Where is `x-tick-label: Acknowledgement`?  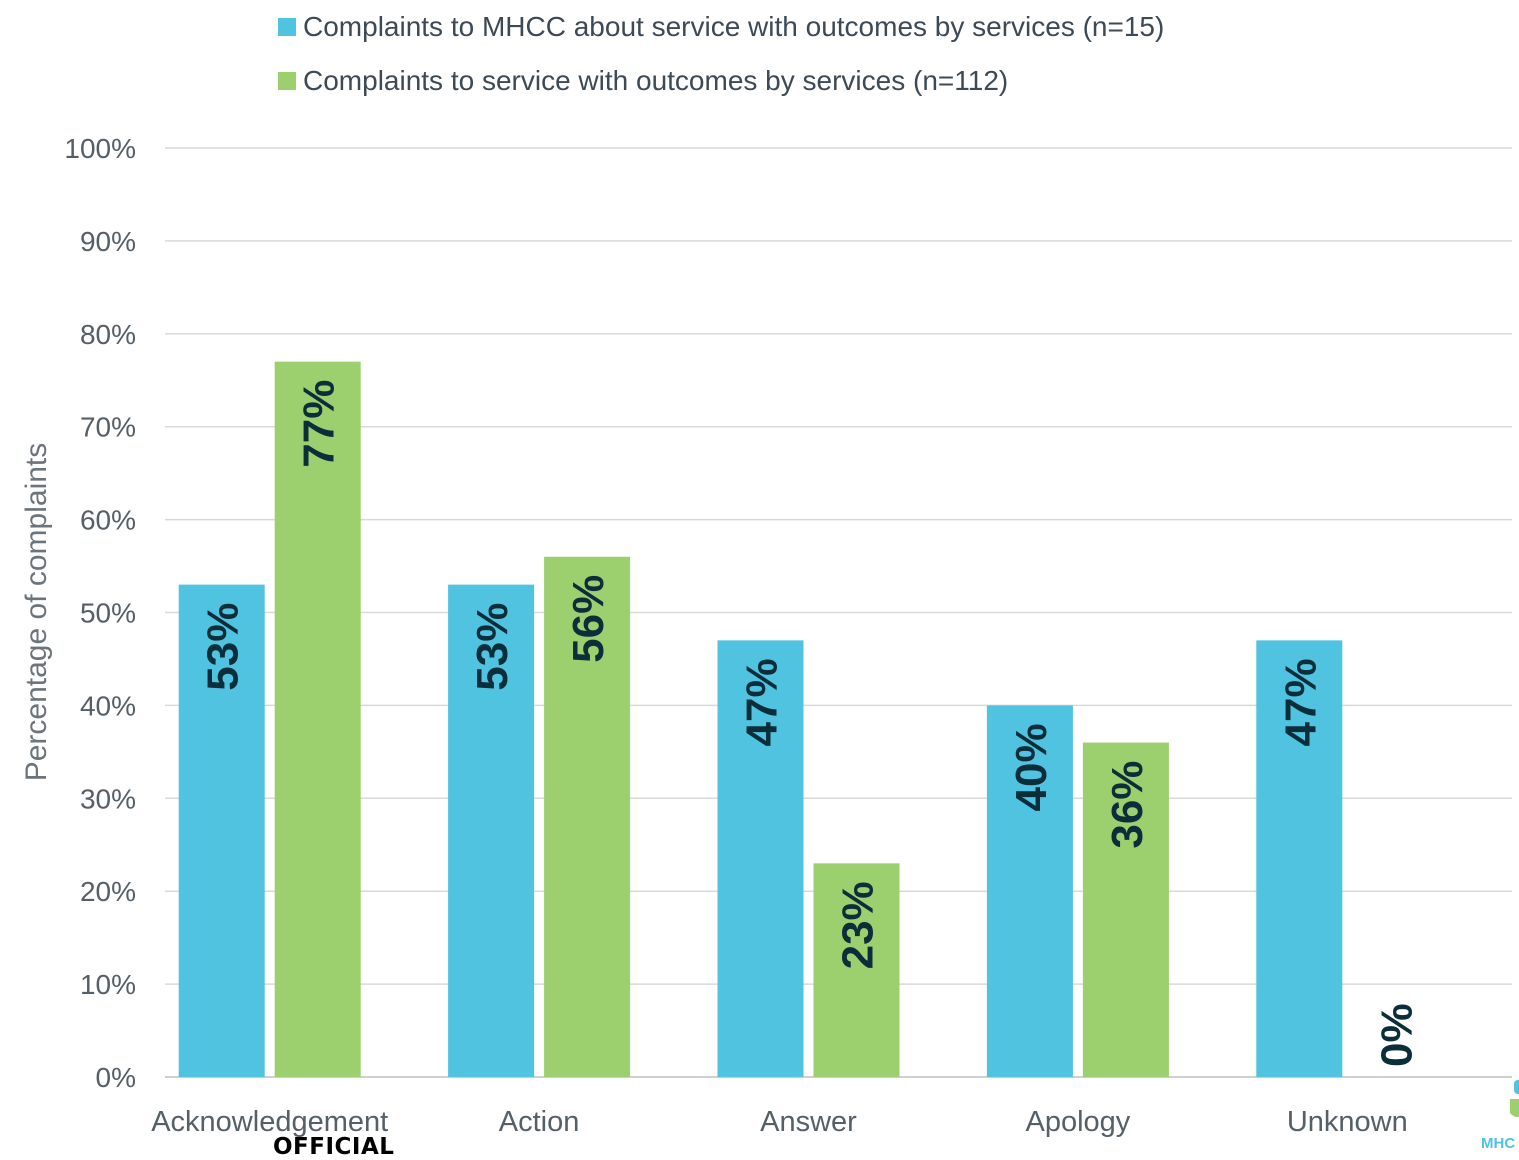
x-tick-label: Acknowledgement is located at coordinates (269, 1122).